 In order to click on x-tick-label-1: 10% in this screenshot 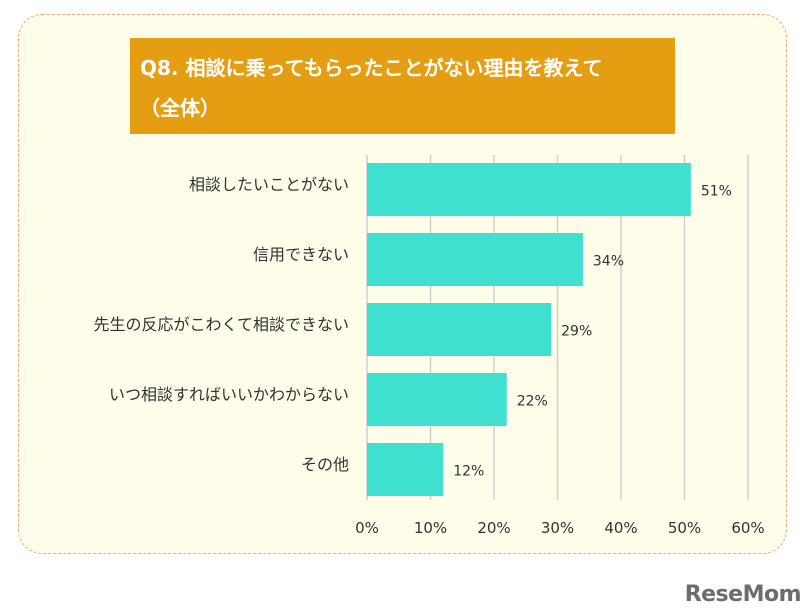, I will do `click(430, 528)`.